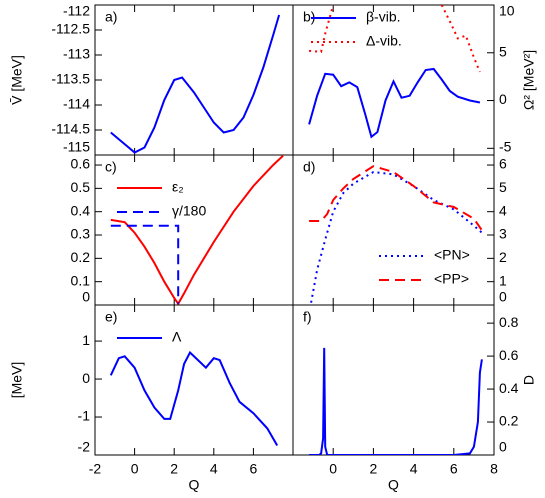 This screenshot has width=545, height=498. What do you see at coordinates (70, 79) in the screenshot?
I see `y-tick-label: -113.5` at bounding box center [70, 79].